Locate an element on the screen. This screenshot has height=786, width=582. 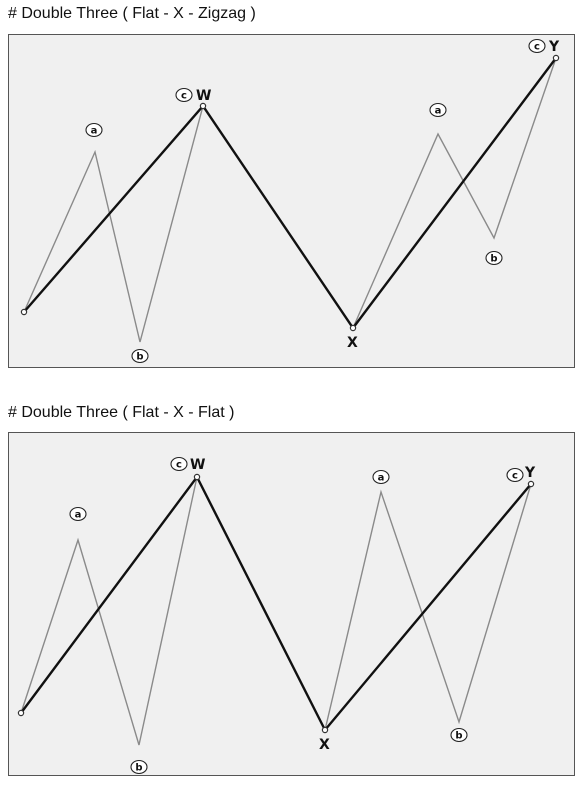
diagram-title-flat-x-zigzag: # Double Three ( Flat - X - Zigzag ) is located at coordinates (132, 13).